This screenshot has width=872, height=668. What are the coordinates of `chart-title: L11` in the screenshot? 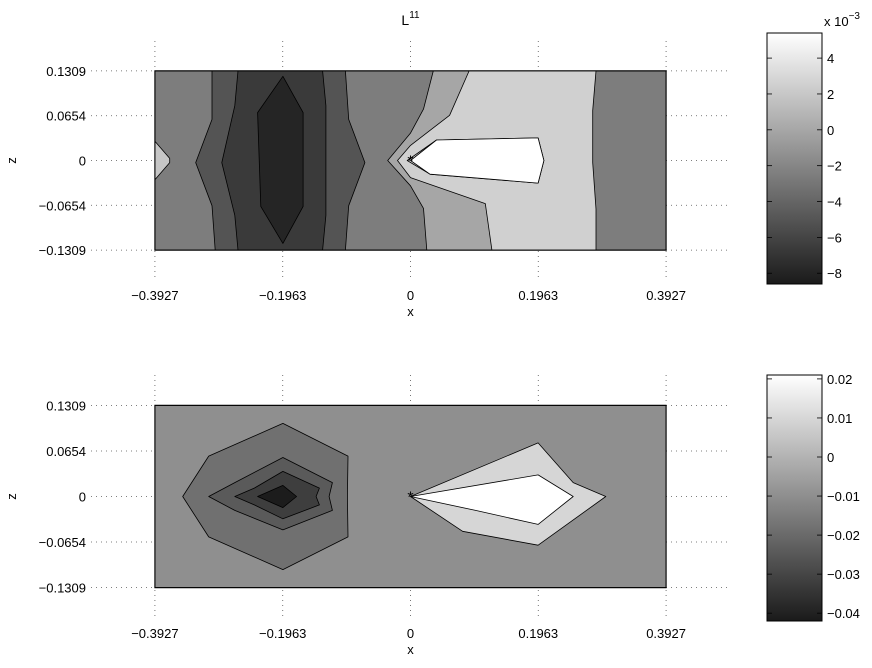 It's located at (410, 19).